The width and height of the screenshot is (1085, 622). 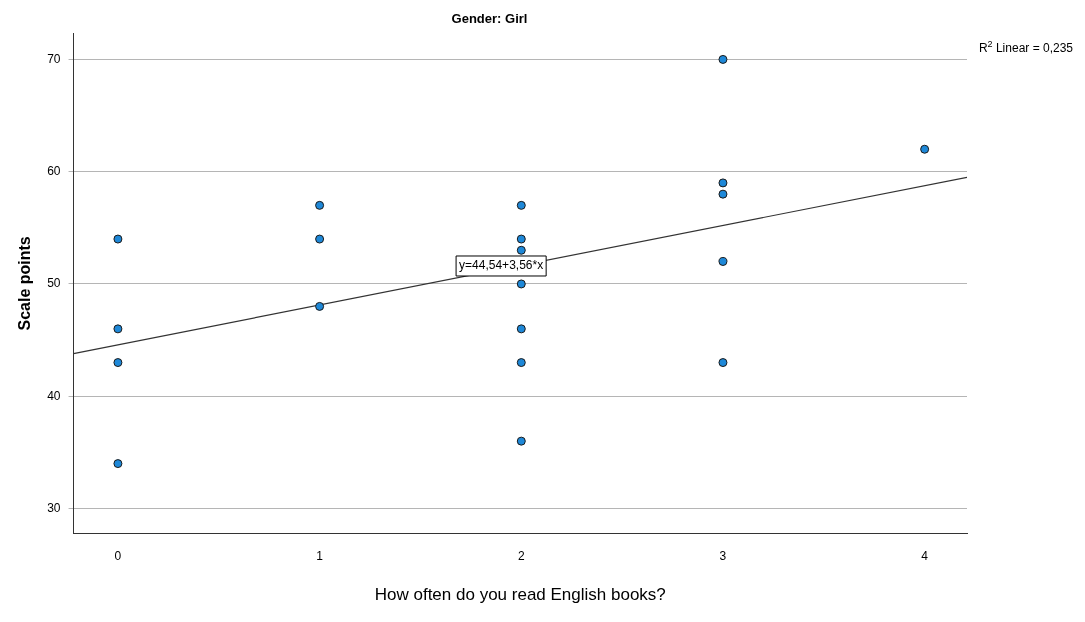 I want to click on x-tick-label: 4, so click(x=925, y=555).